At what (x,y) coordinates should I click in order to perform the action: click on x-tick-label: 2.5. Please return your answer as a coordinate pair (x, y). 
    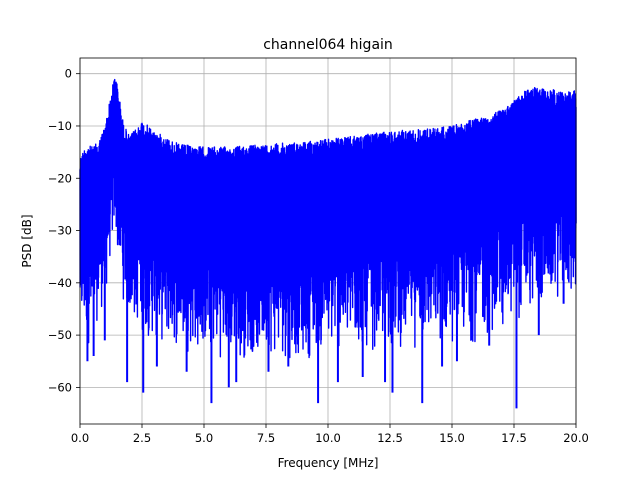
    Looking at the image, I should click on (142, 438).